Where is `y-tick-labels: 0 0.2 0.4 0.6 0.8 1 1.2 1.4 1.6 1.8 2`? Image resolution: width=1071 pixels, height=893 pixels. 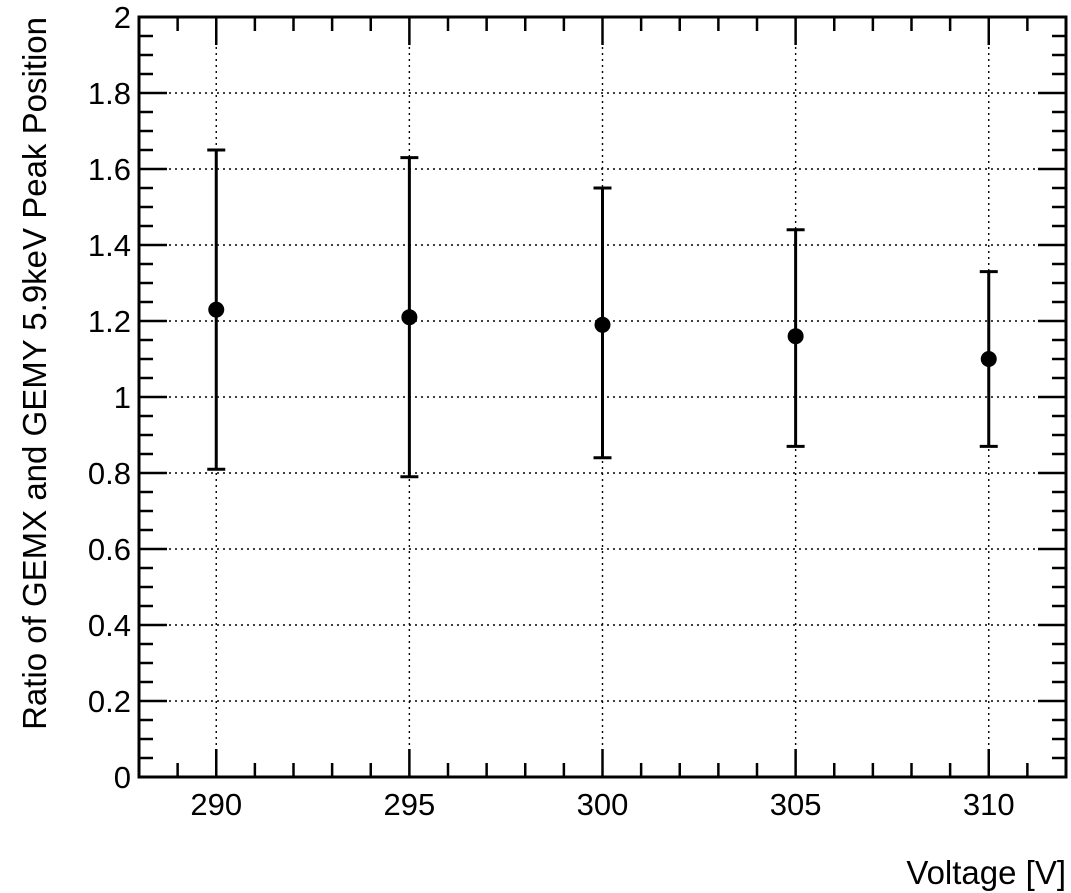 y-tick-labels: 0 0.2 0.4 0.6 0.8 1 1.2 1.4 1.6 1.8 2 is located at coordinates (109, 397).